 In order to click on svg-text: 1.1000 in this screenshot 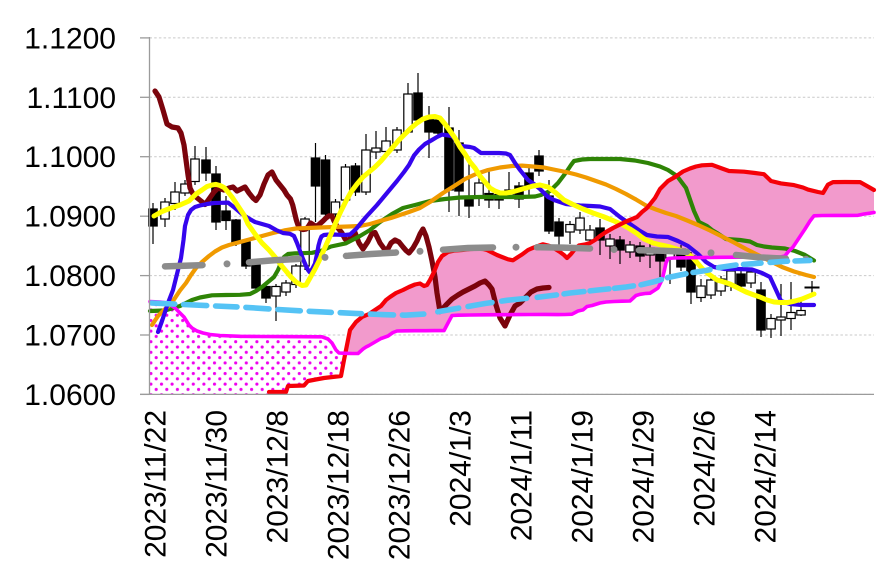, I will do `click(70, 157)`.